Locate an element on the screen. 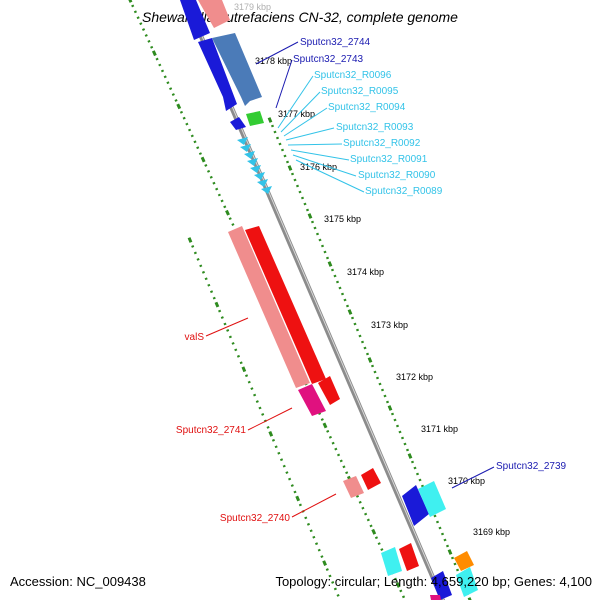 Image resolution: width=600 pixels, height=600 pixels. accession-label: Accession: NC_009438 is located at coordinates (78, 581).